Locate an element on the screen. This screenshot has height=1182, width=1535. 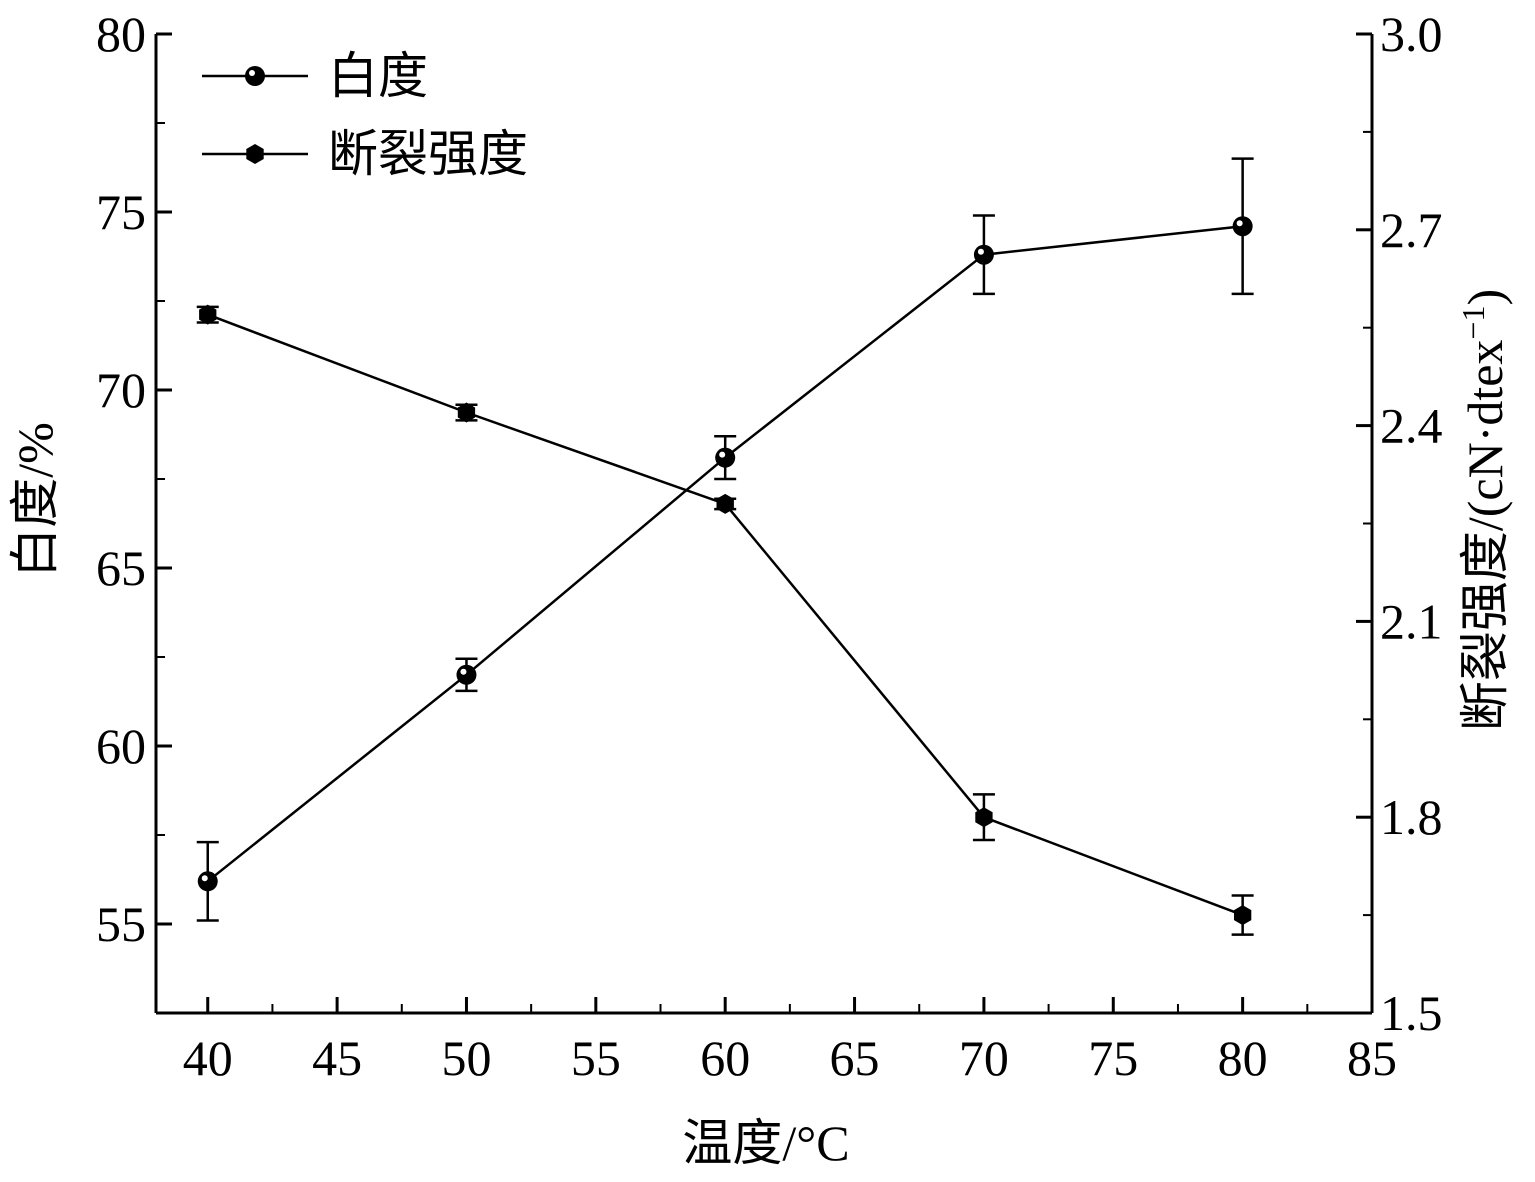
y-left-tick-label: 70 is located at coordinates (121, 390).